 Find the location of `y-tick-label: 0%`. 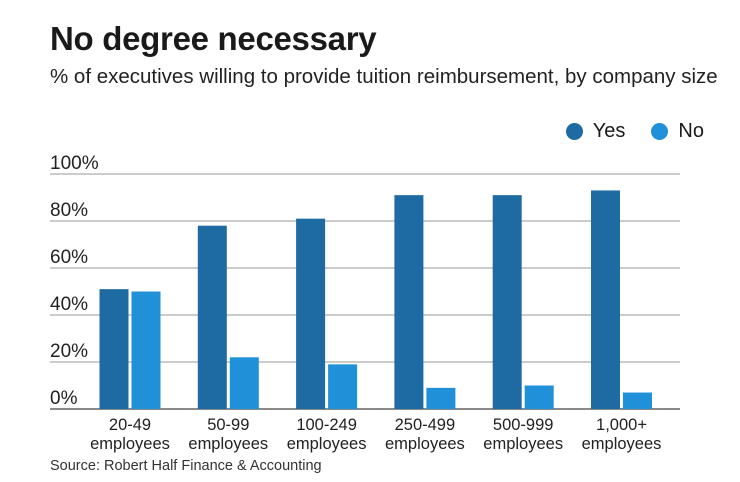

y-tick-label: 0% is located at coordinates (64, 398).